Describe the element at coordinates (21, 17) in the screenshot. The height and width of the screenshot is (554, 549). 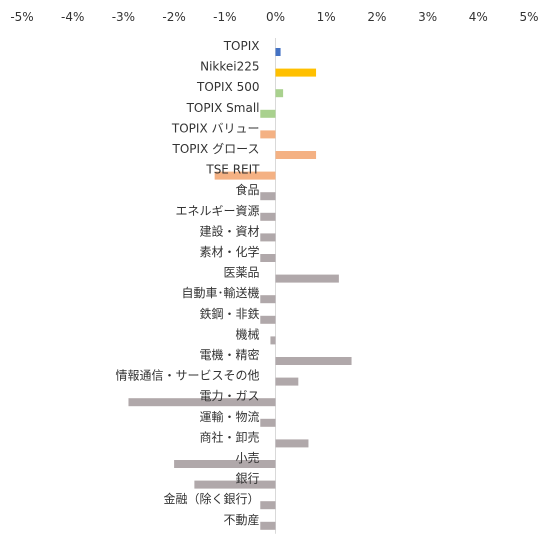
I see `x-tick-label: -5%` at that location.